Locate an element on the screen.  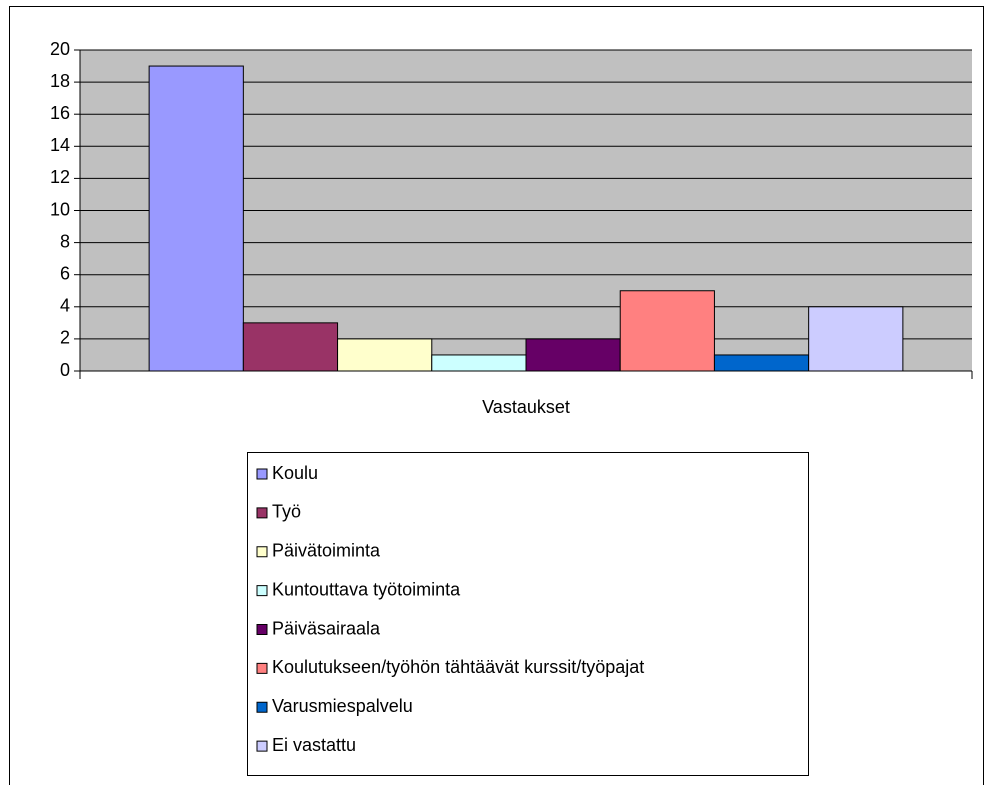
legend-label: Työ is located at coordinates (286, 512).